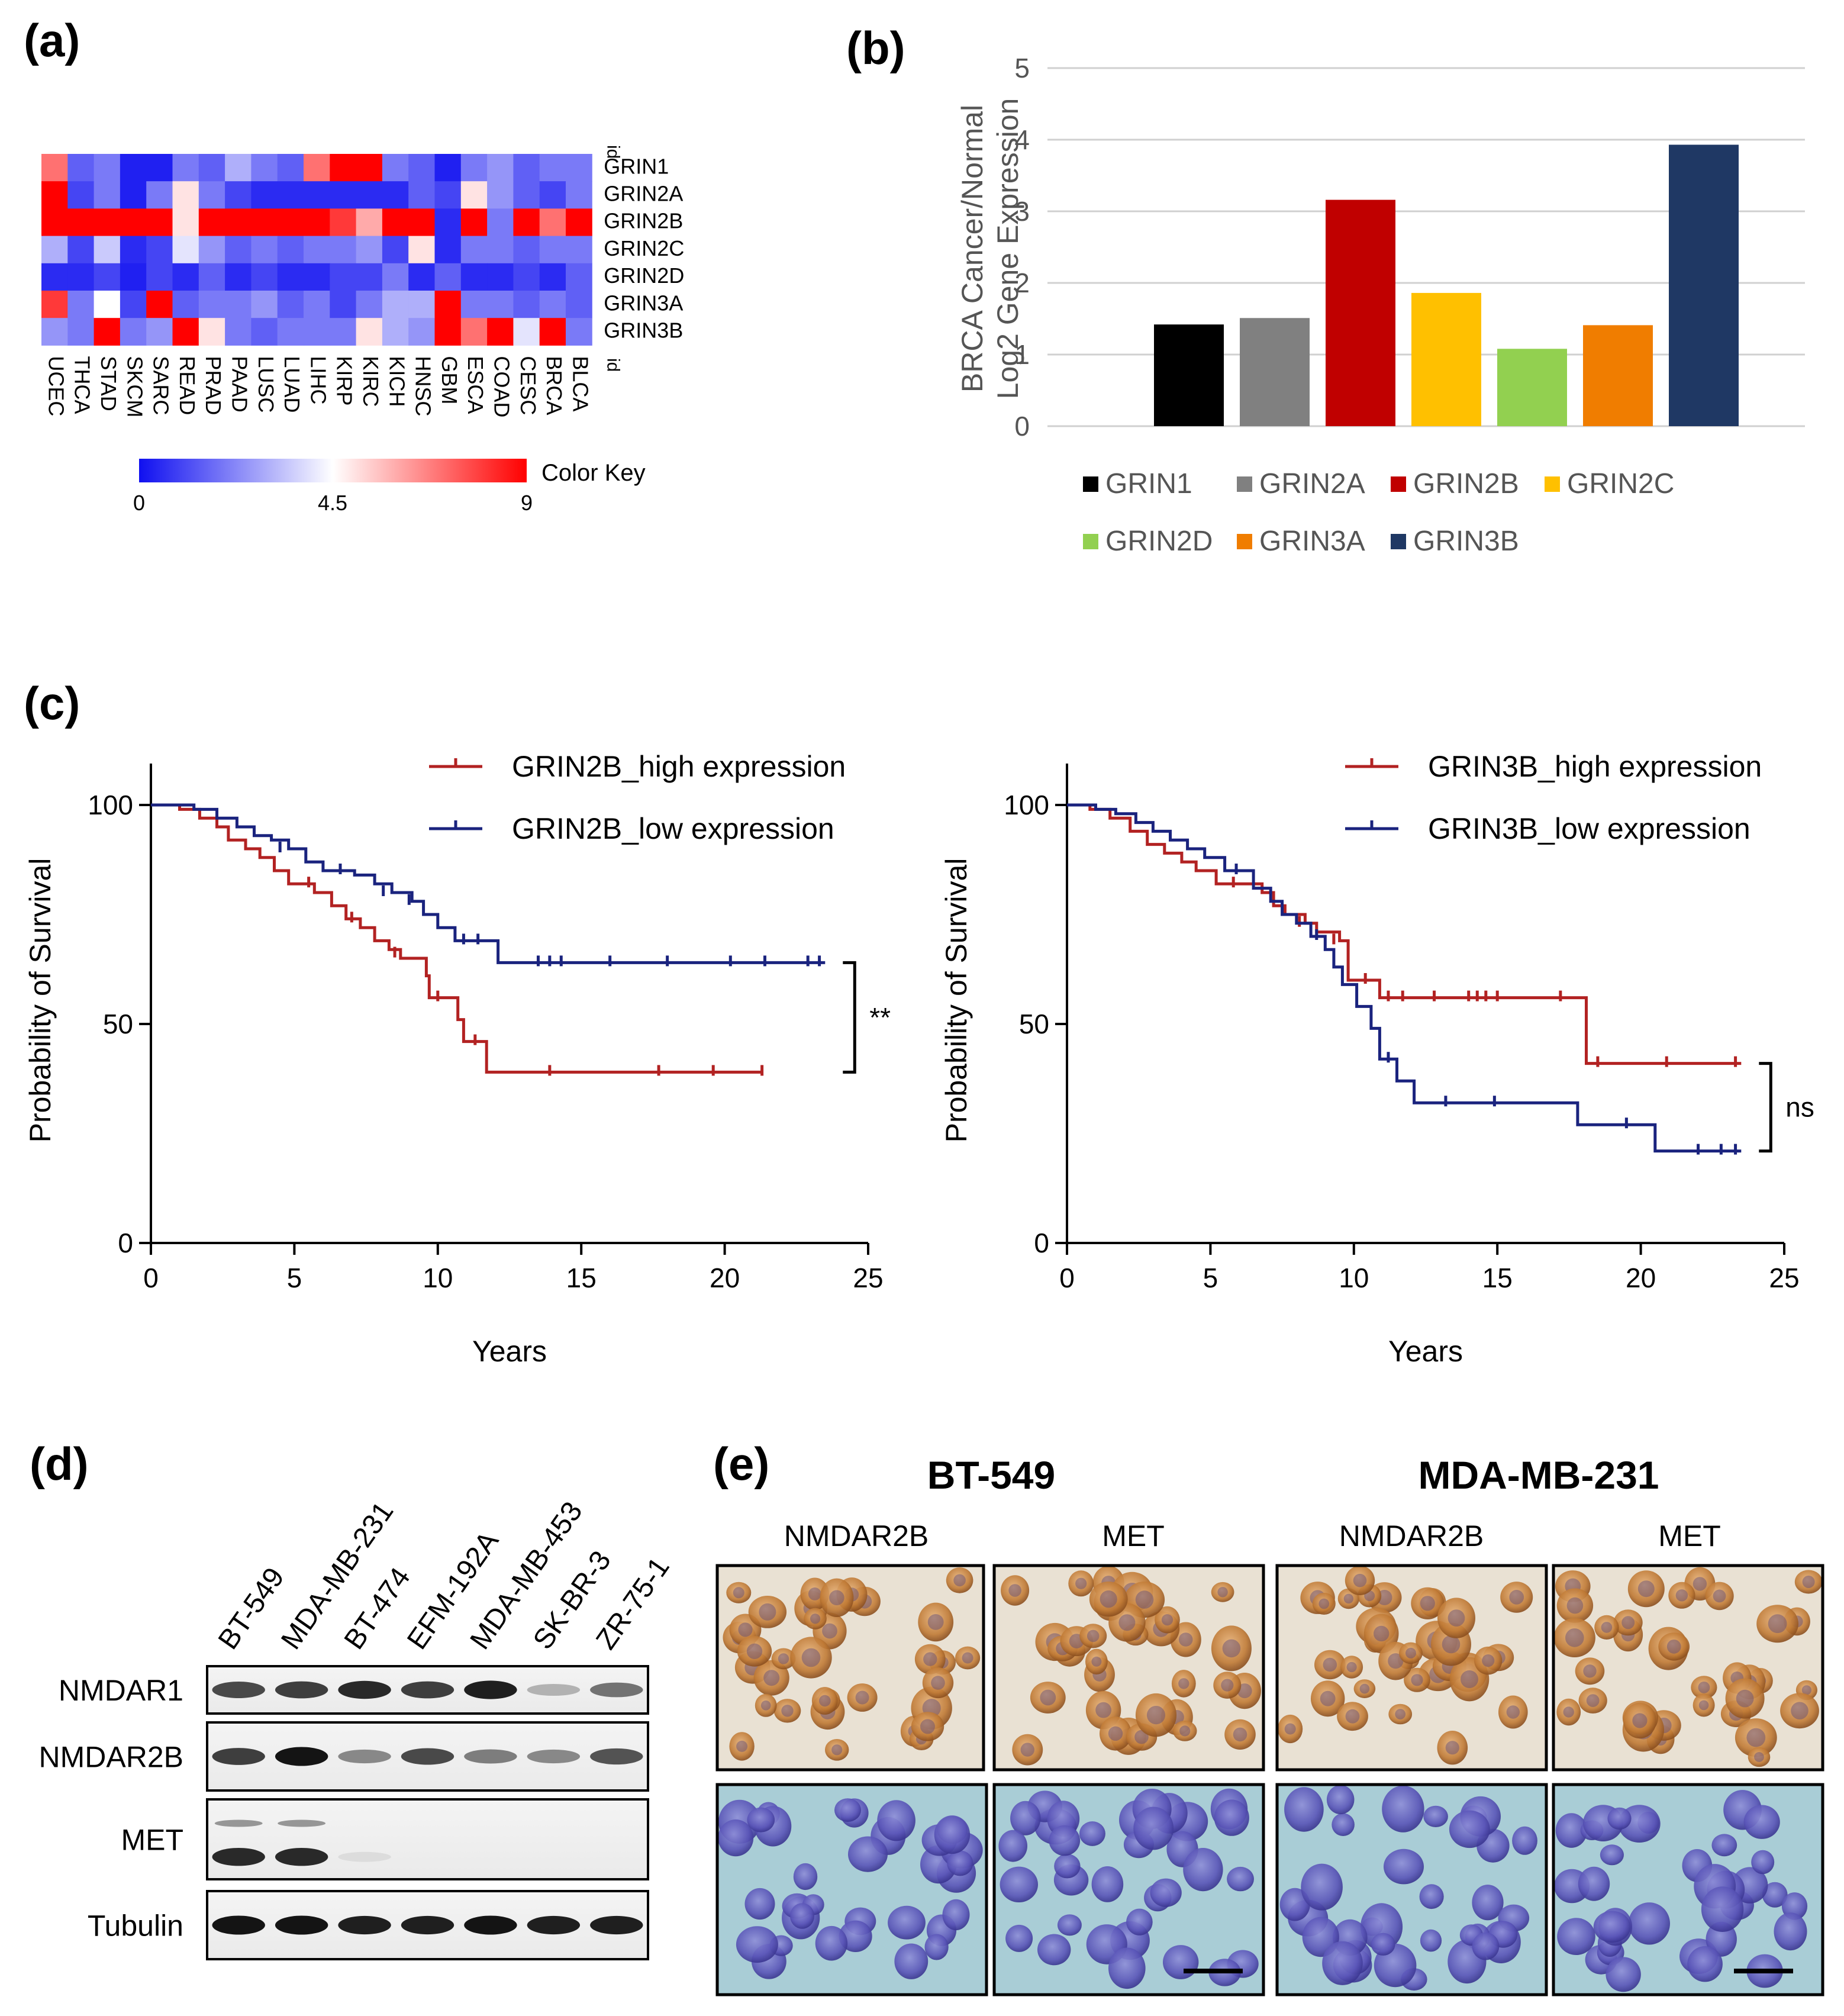 The width and height of the screenshot is (1844, 2016). I want to click on heatmap-col-label: GBM, so click(449, 380).